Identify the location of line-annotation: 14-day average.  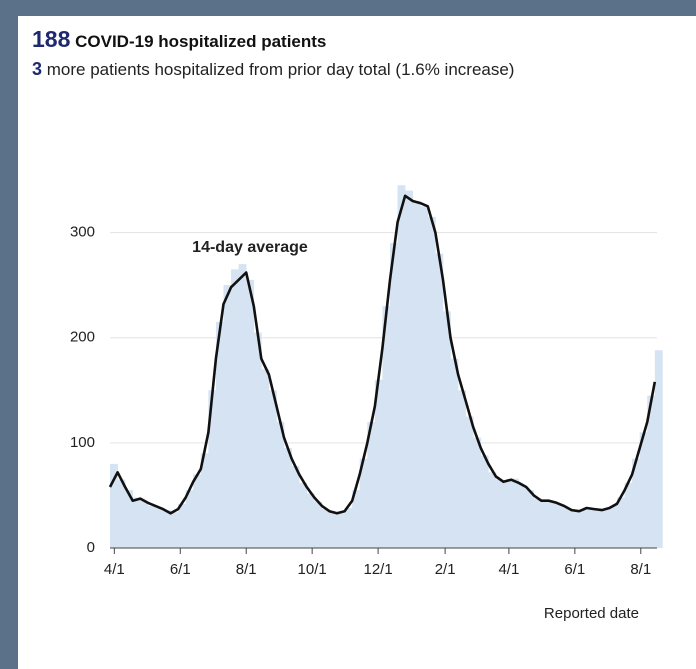
(250, 247).